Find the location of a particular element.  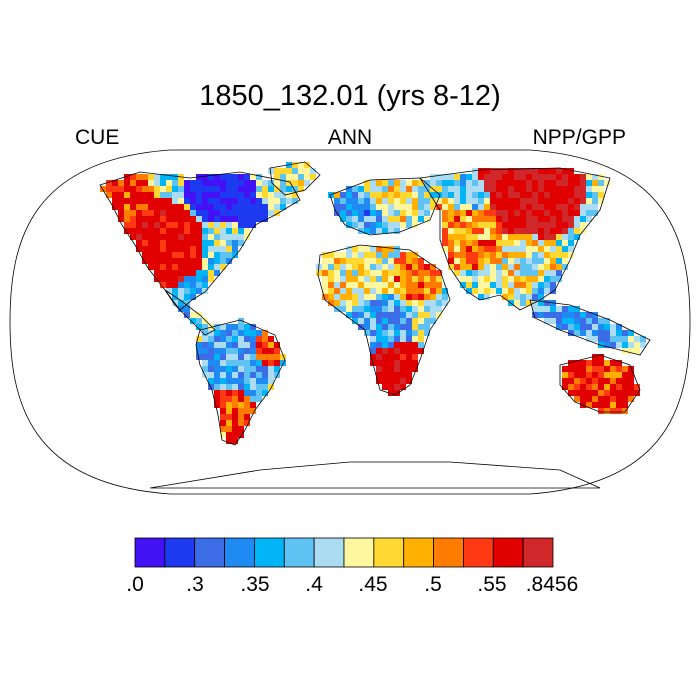

coastline-antarctica is located at coordinates (375, 475).